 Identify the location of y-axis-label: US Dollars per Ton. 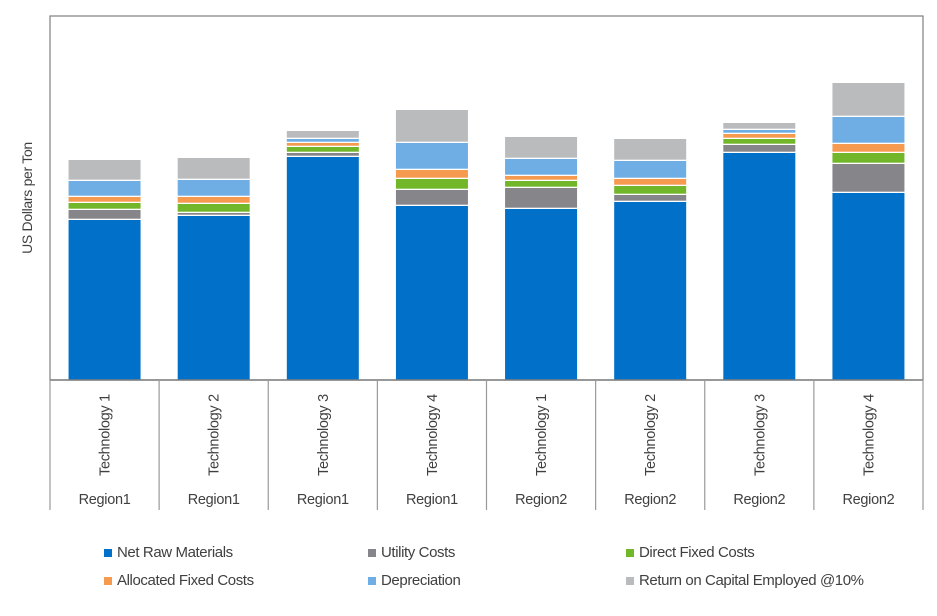
(27, 198).